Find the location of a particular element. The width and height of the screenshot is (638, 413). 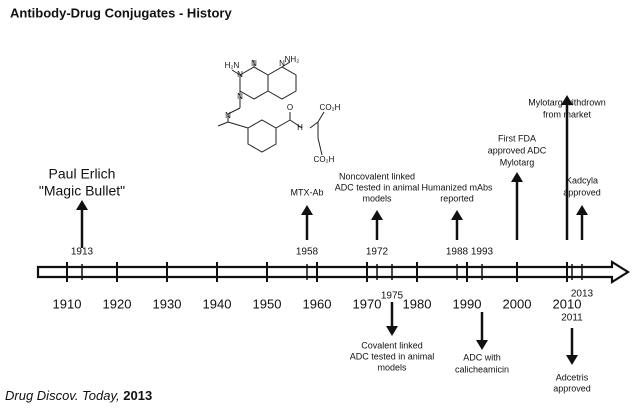

decade-label: 1910 is located at coordinates (67, 303).